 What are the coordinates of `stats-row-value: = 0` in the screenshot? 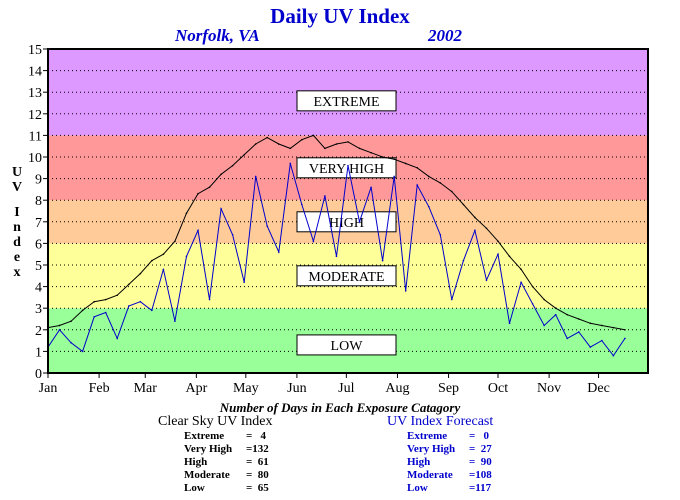 It's located at (479, 436).